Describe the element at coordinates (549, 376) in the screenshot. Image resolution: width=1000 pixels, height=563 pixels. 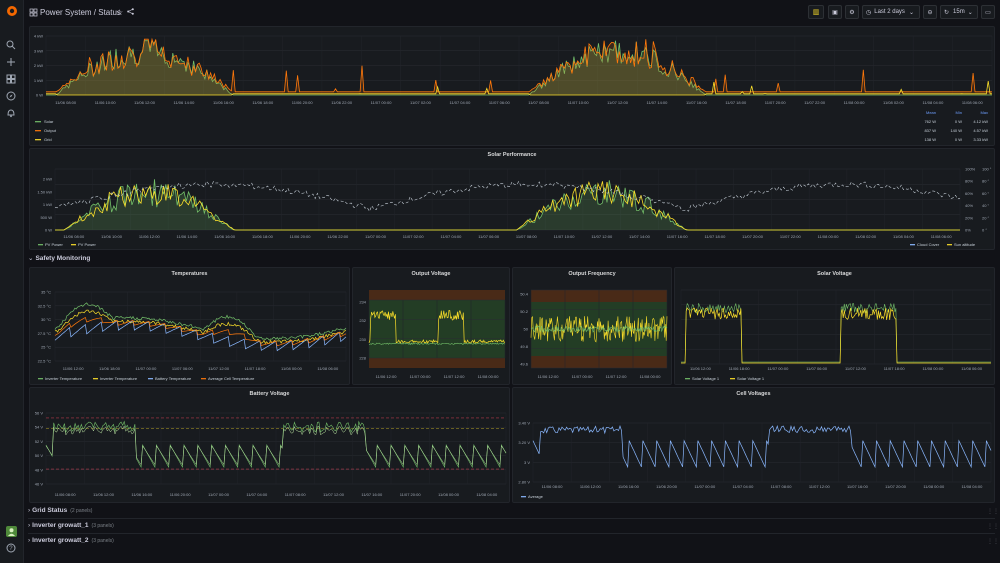
I see `x-tick-label: 11/06 12:00` at that location.